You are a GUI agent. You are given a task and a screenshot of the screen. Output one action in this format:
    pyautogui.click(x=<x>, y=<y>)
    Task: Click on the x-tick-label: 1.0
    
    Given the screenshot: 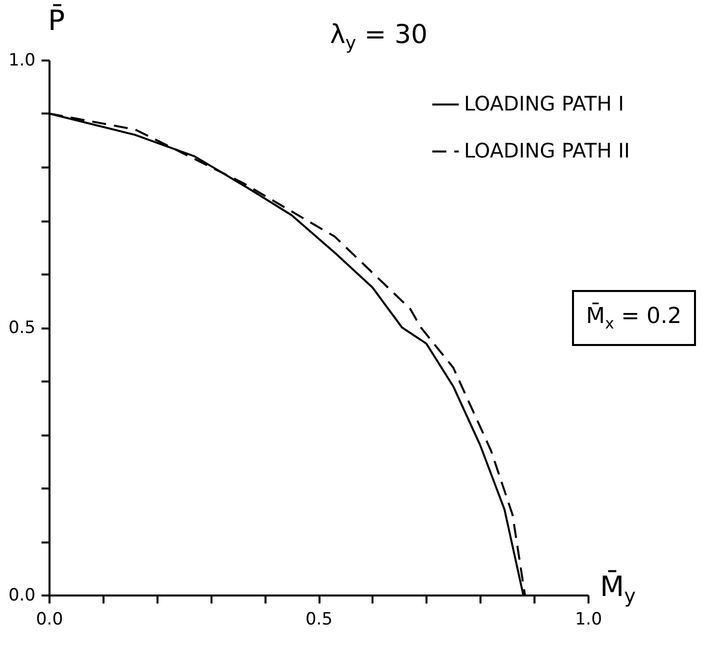 What is the action you would take?
    pyautogui.click(x=588, y=620)
    